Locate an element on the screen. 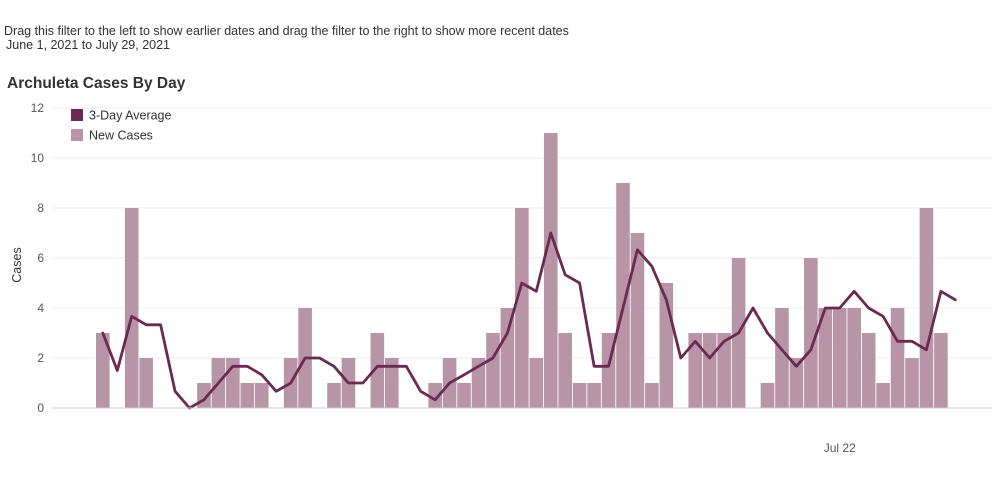 The width and height of the screenshot is (998, 481). legend-swatch-new-cases is located at coordinates (77, 135).